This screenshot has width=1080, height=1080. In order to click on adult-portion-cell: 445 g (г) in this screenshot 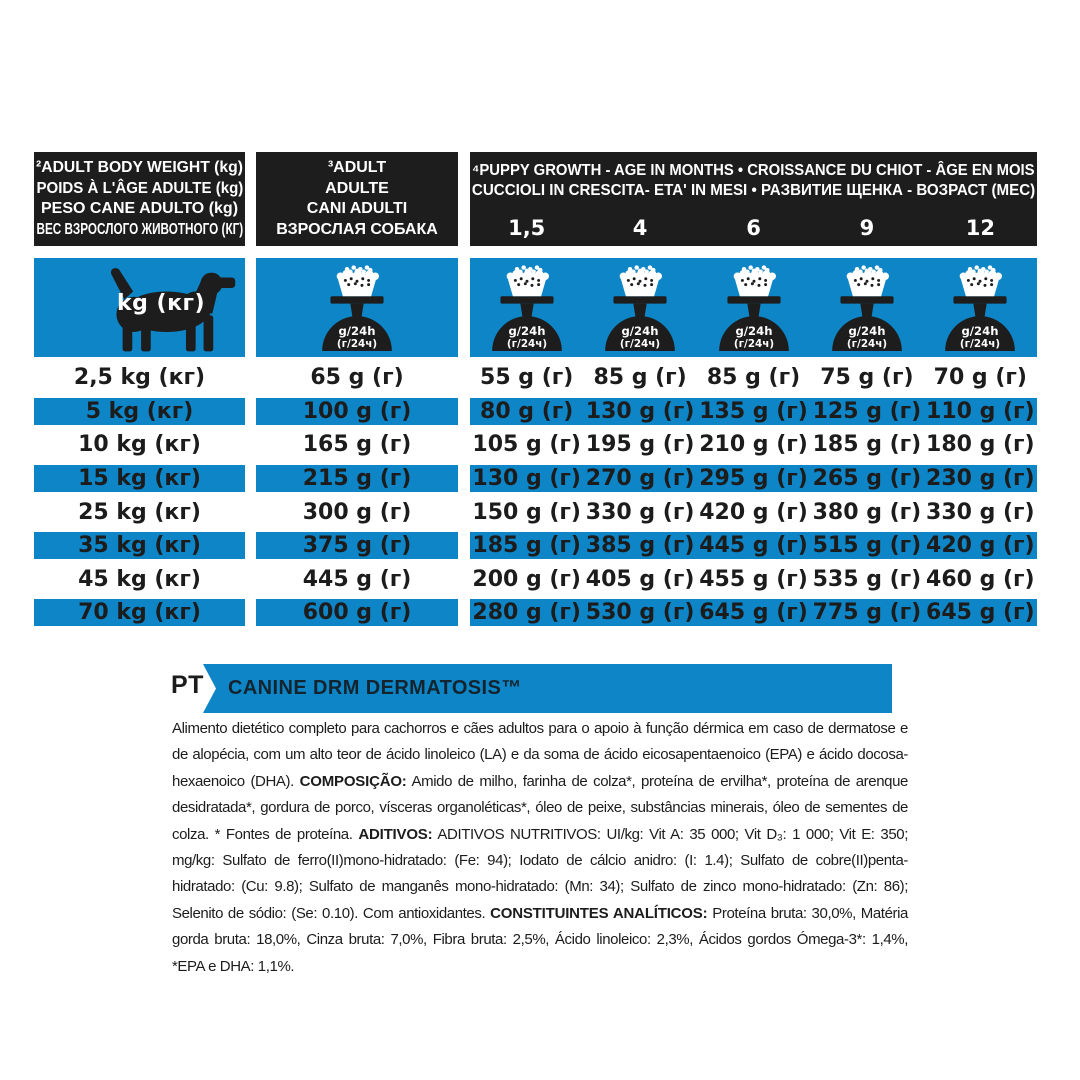, I will do `click(357, 579)`.